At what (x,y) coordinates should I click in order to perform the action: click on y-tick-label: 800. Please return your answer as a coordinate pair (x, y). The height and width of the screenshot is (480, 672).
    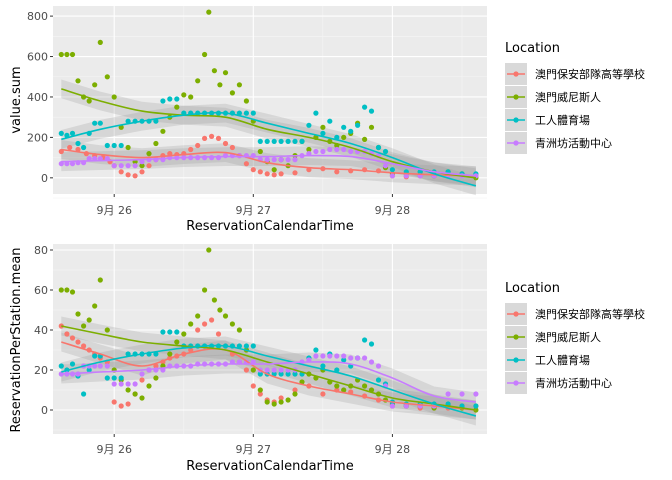
    Looking at the image, I should click on (37, 16).